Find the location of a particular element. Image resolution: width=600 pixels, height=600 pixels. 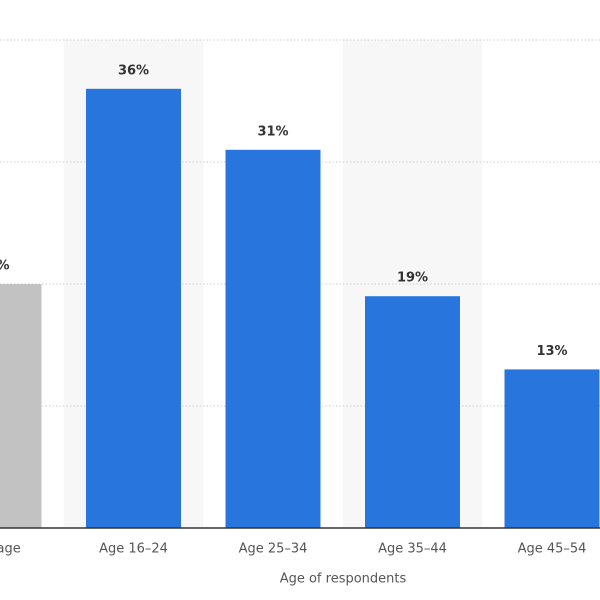

value-label: 31% is located at coordinates (272, 131).